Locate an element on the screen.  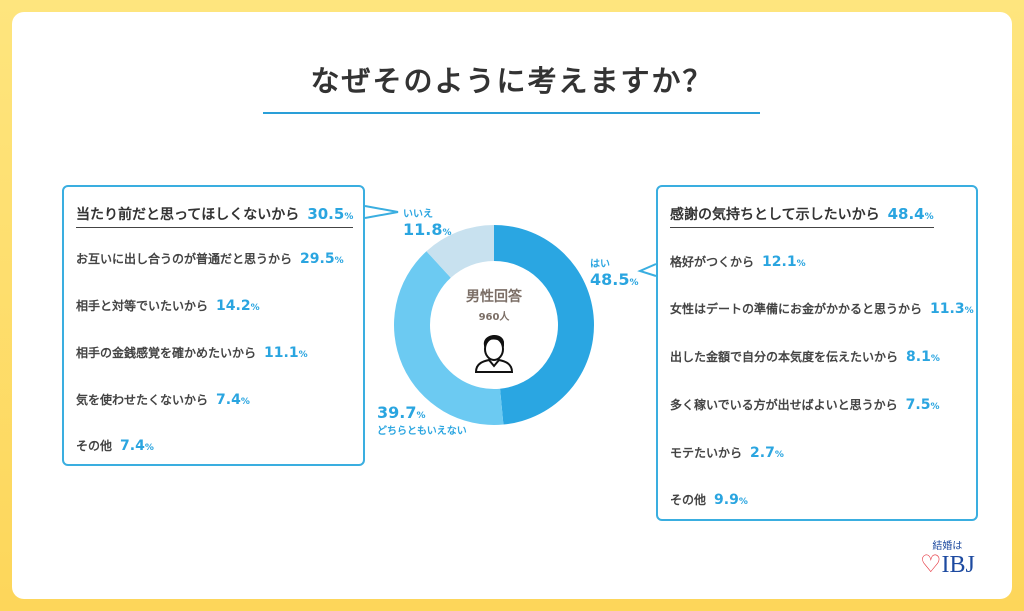
reason-item: 気を使わせたくないから 7.4% is located at coordinates (163, 399).